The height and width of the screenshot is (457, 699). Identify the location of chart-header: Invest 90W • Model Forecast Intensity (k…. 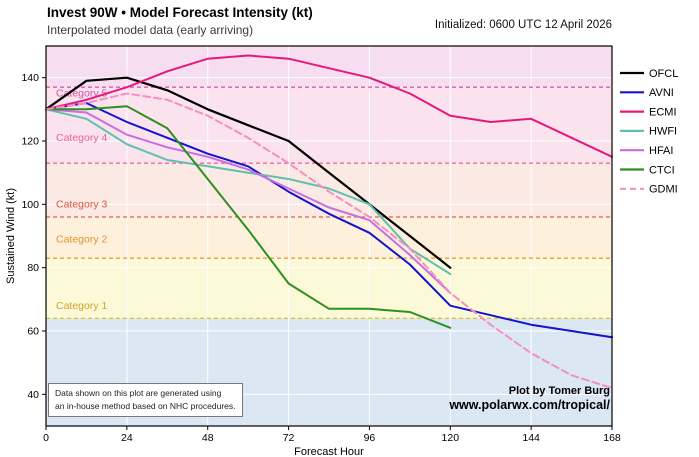
(349, 20).